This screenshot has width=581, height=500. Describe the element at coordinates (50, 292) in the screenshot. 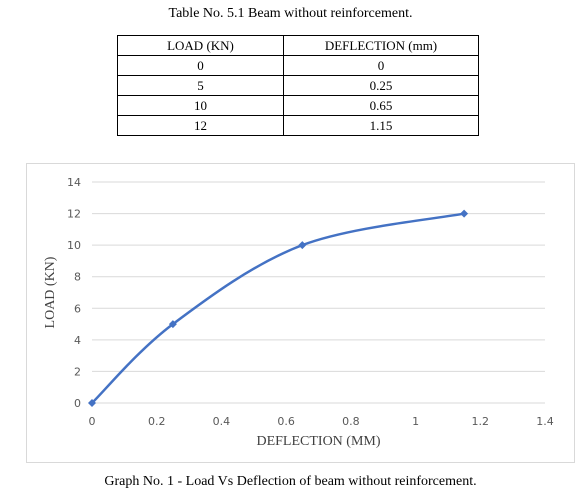

I see `y-axis-title: LOAD (KN)` at that location.